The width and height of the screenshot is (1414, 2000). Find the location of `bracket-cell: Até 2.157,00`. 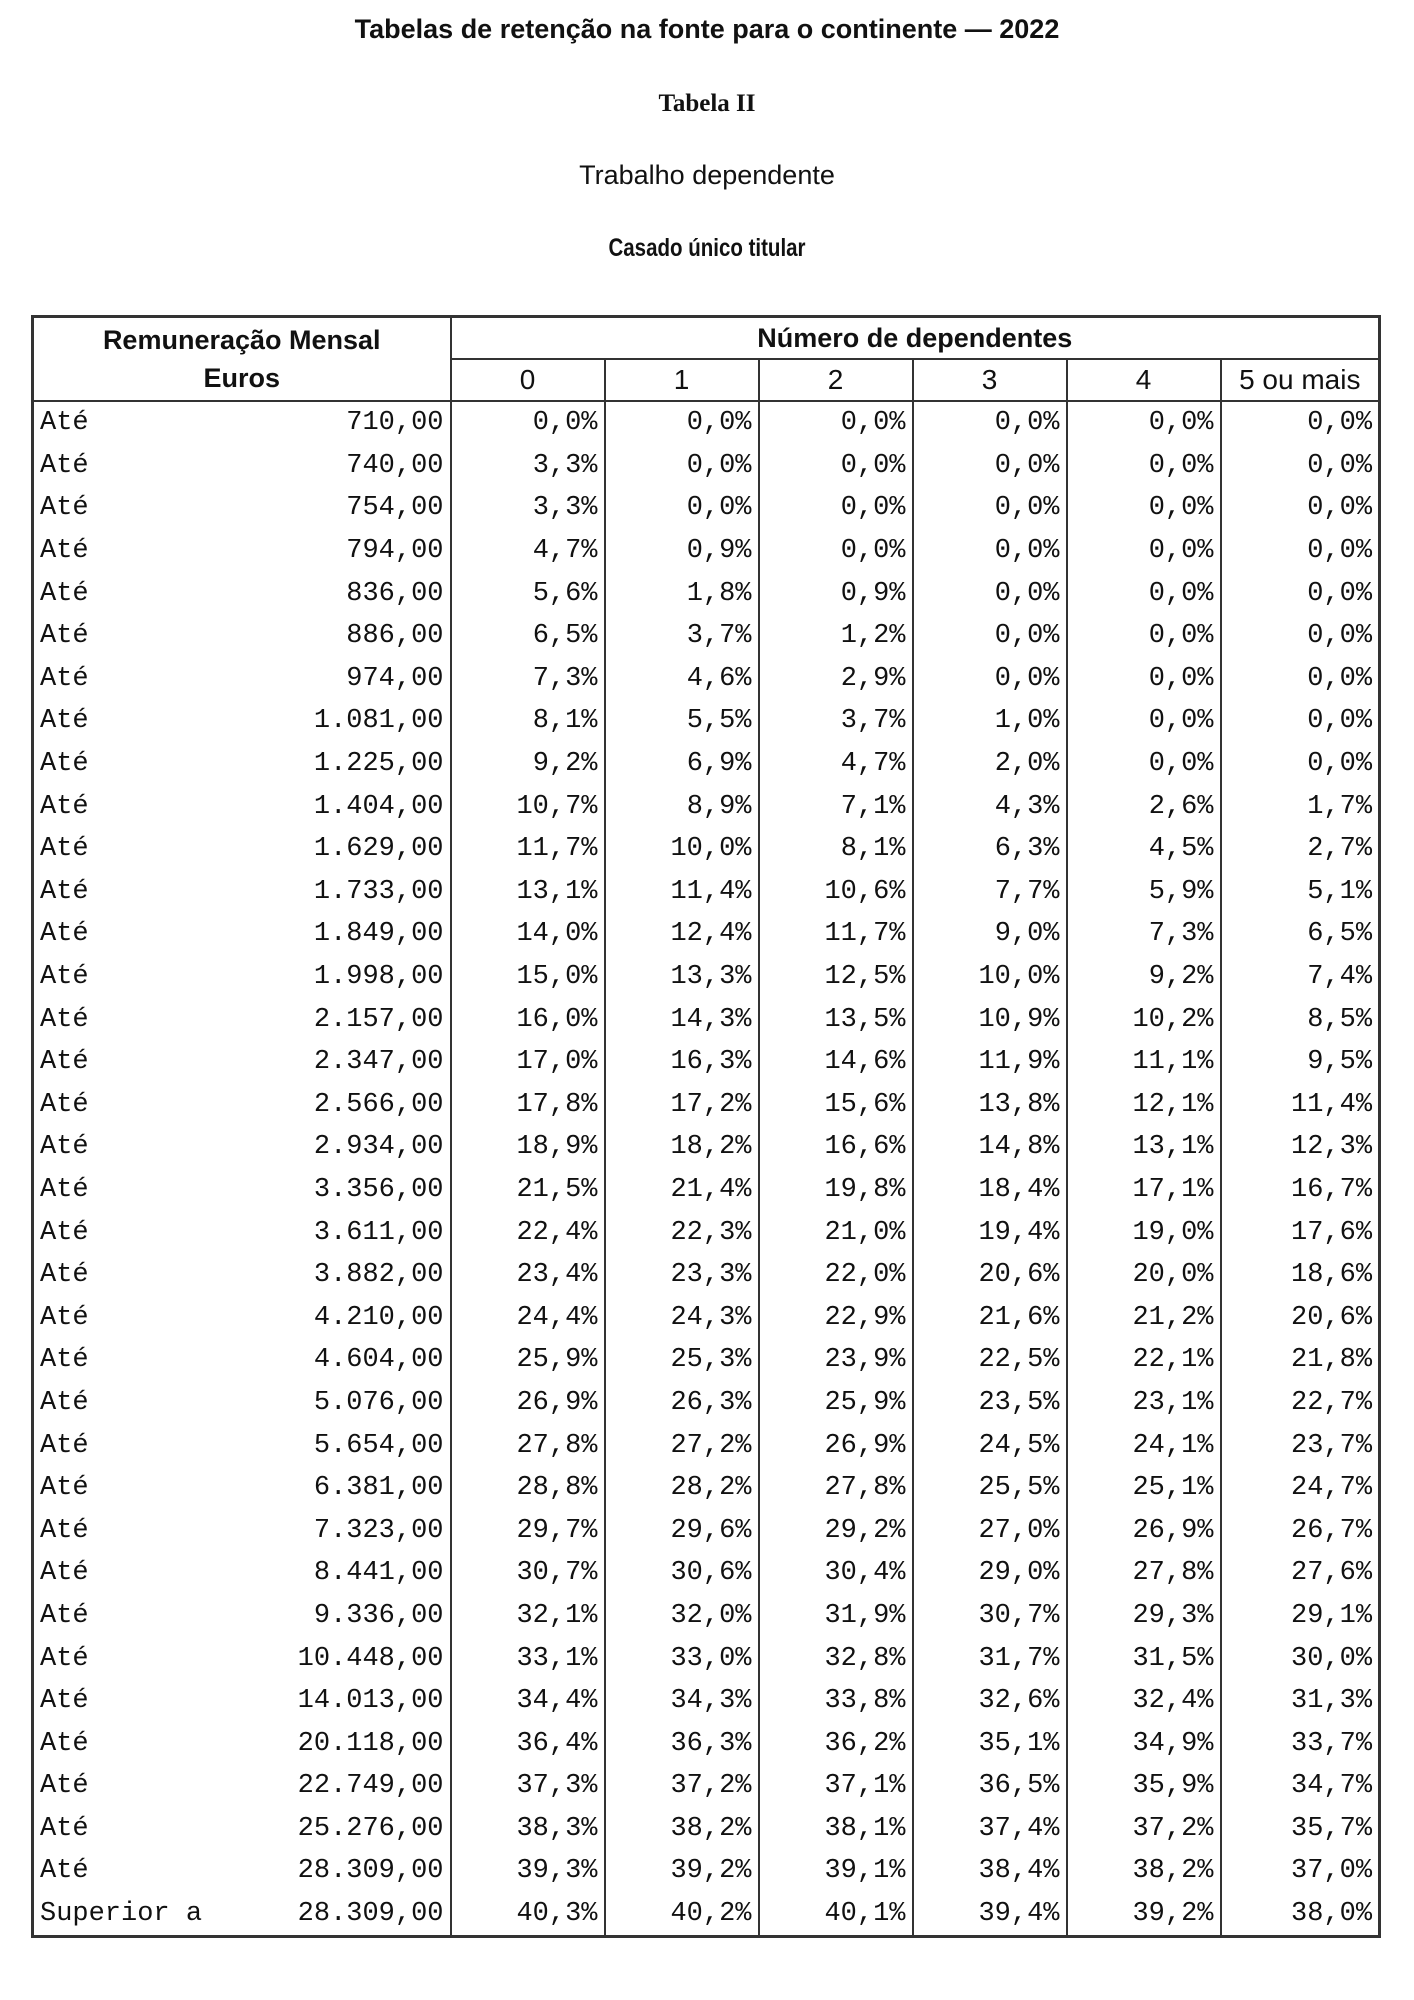

bracket-cell: Até 2.157,00 is located at coordinates (241, 1019).